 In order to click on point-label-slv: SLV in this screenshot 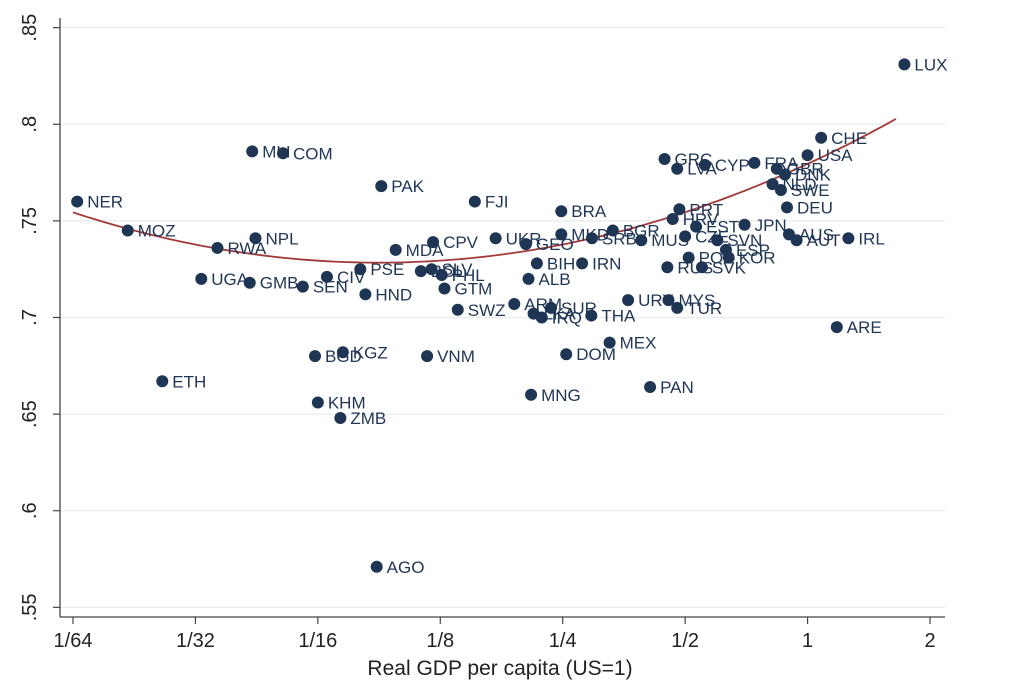, I will do `click(458, 269)`.